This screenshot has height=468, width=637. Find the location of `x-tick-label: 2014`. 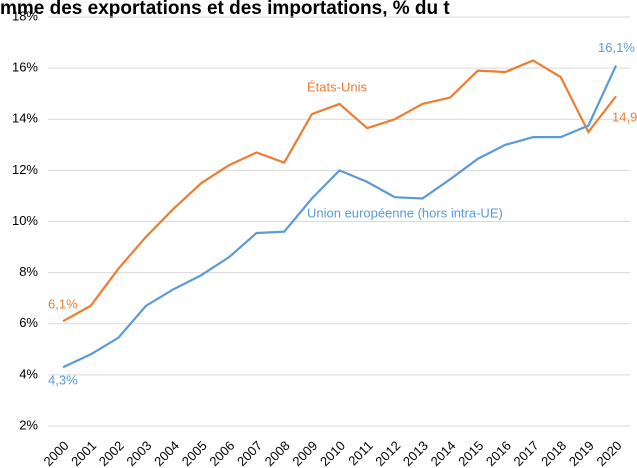

x-tick-label: 2014 is located at coordinates (443, 453).